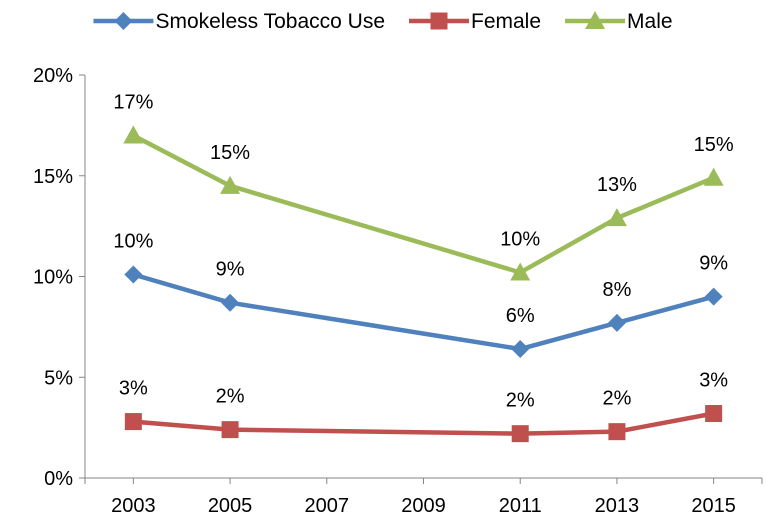  Describe the element at coordinates (327, 506) in the screenshot. I see `x-tick-label: 2007` at that location.